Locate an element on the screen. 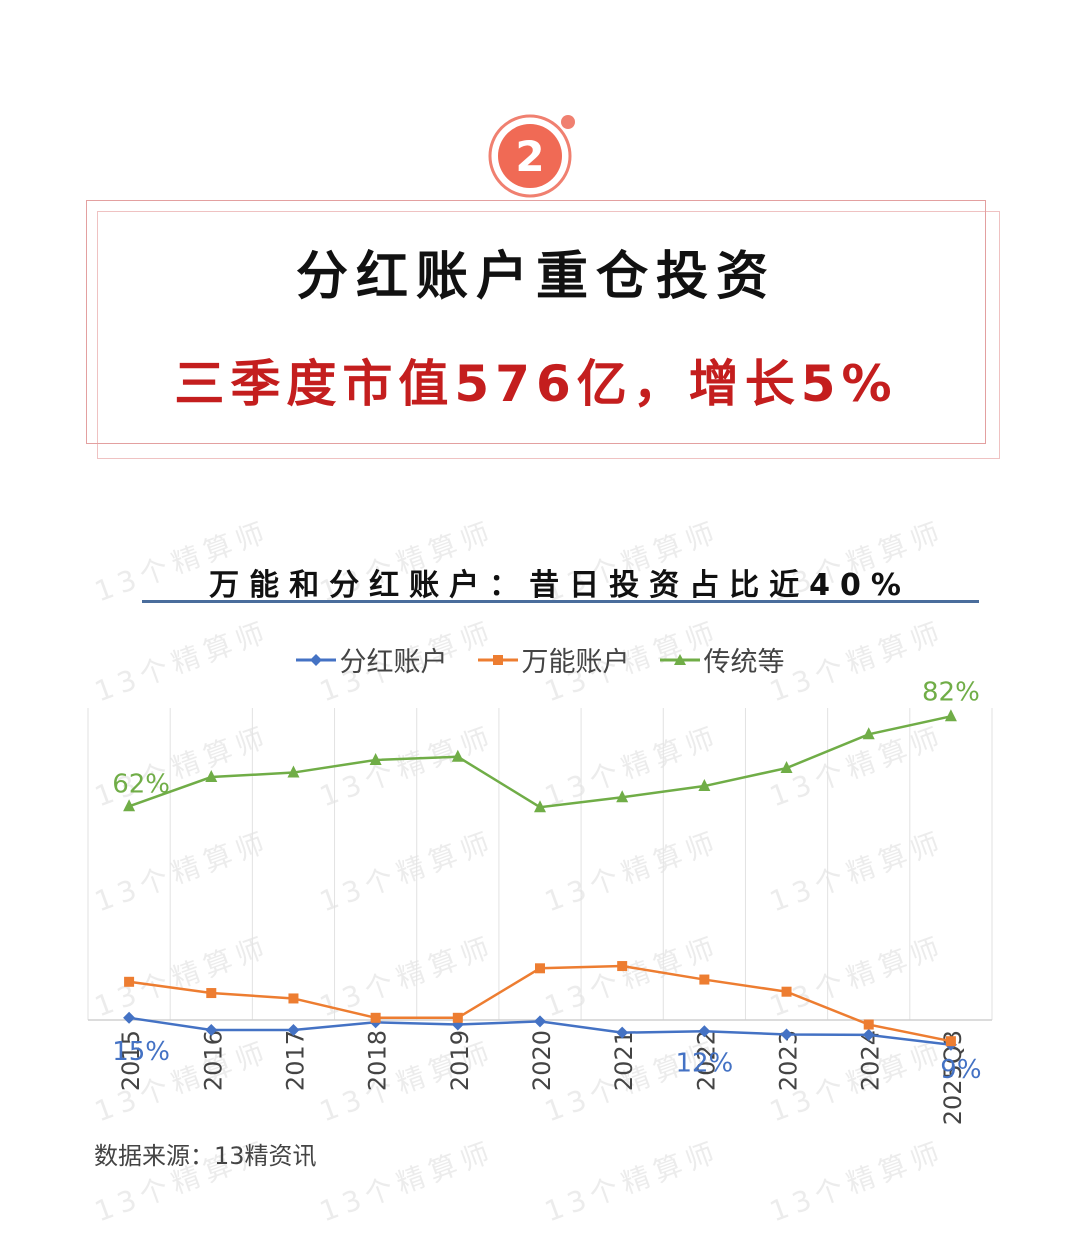 The width and height of the screenshot is (1080, 1246). x-tick-label: 2015 is located at coordinates (131, 1060).